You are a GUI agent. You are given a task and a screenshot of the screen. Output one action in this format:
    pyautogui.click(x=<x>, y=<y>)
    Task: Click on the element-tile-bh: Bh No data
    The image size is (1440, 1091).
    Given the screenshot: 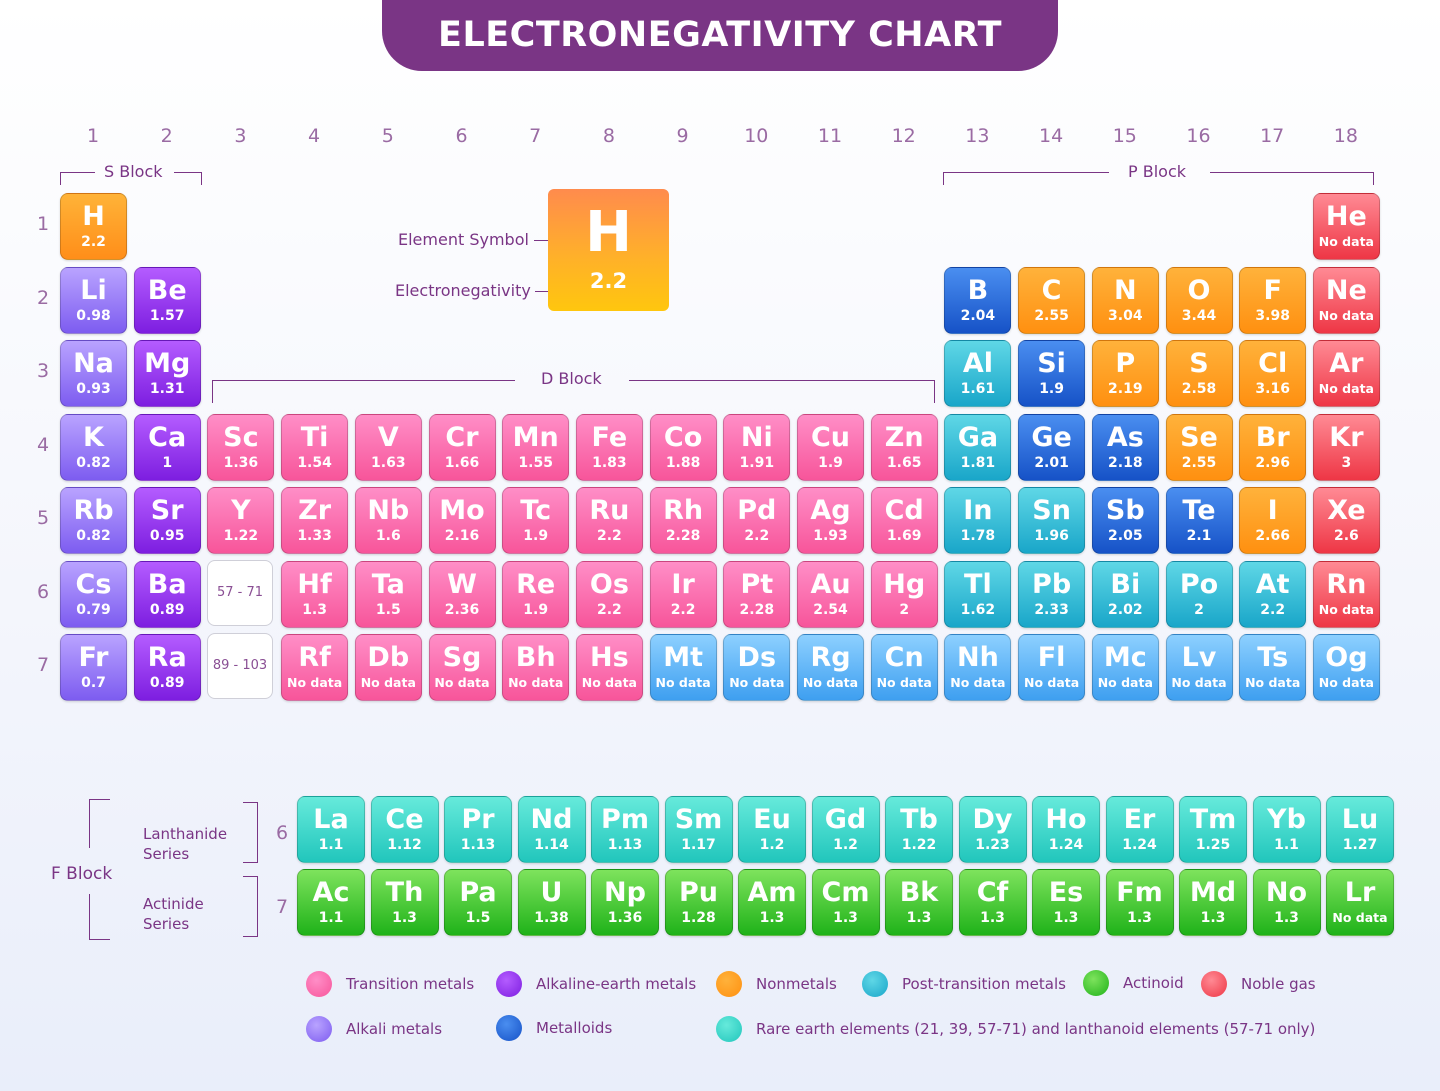 What is the action you would take?
    pyautogui.click(x=536, y=667)
    